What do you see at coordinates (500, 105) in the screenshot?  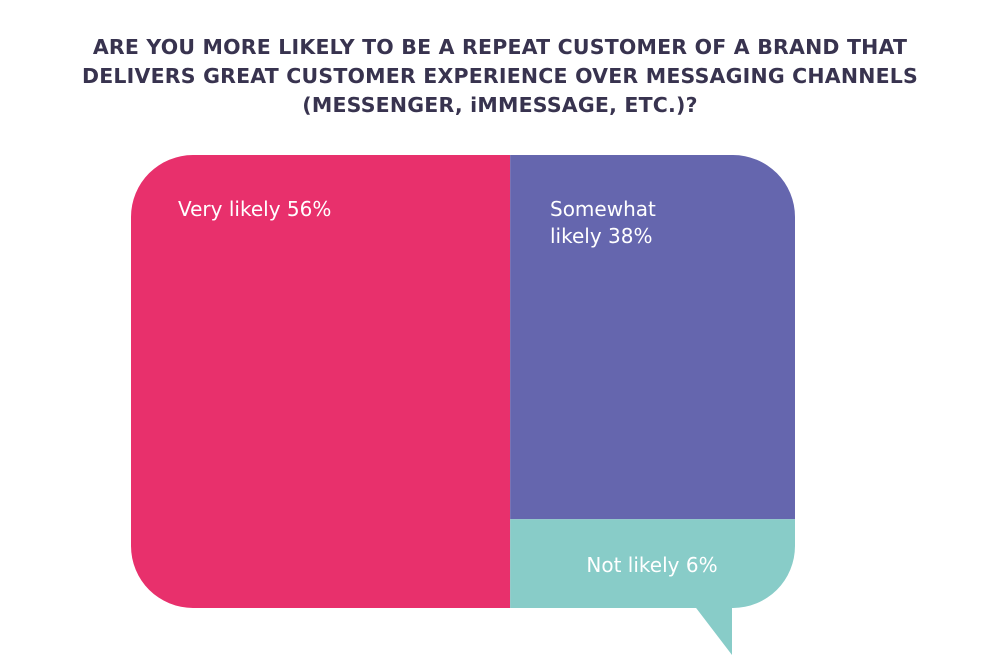 I see `chart-title-line-3: (MESSENGER, iMMESSAGE, ETC.)?` at bounding box center [500, 105].